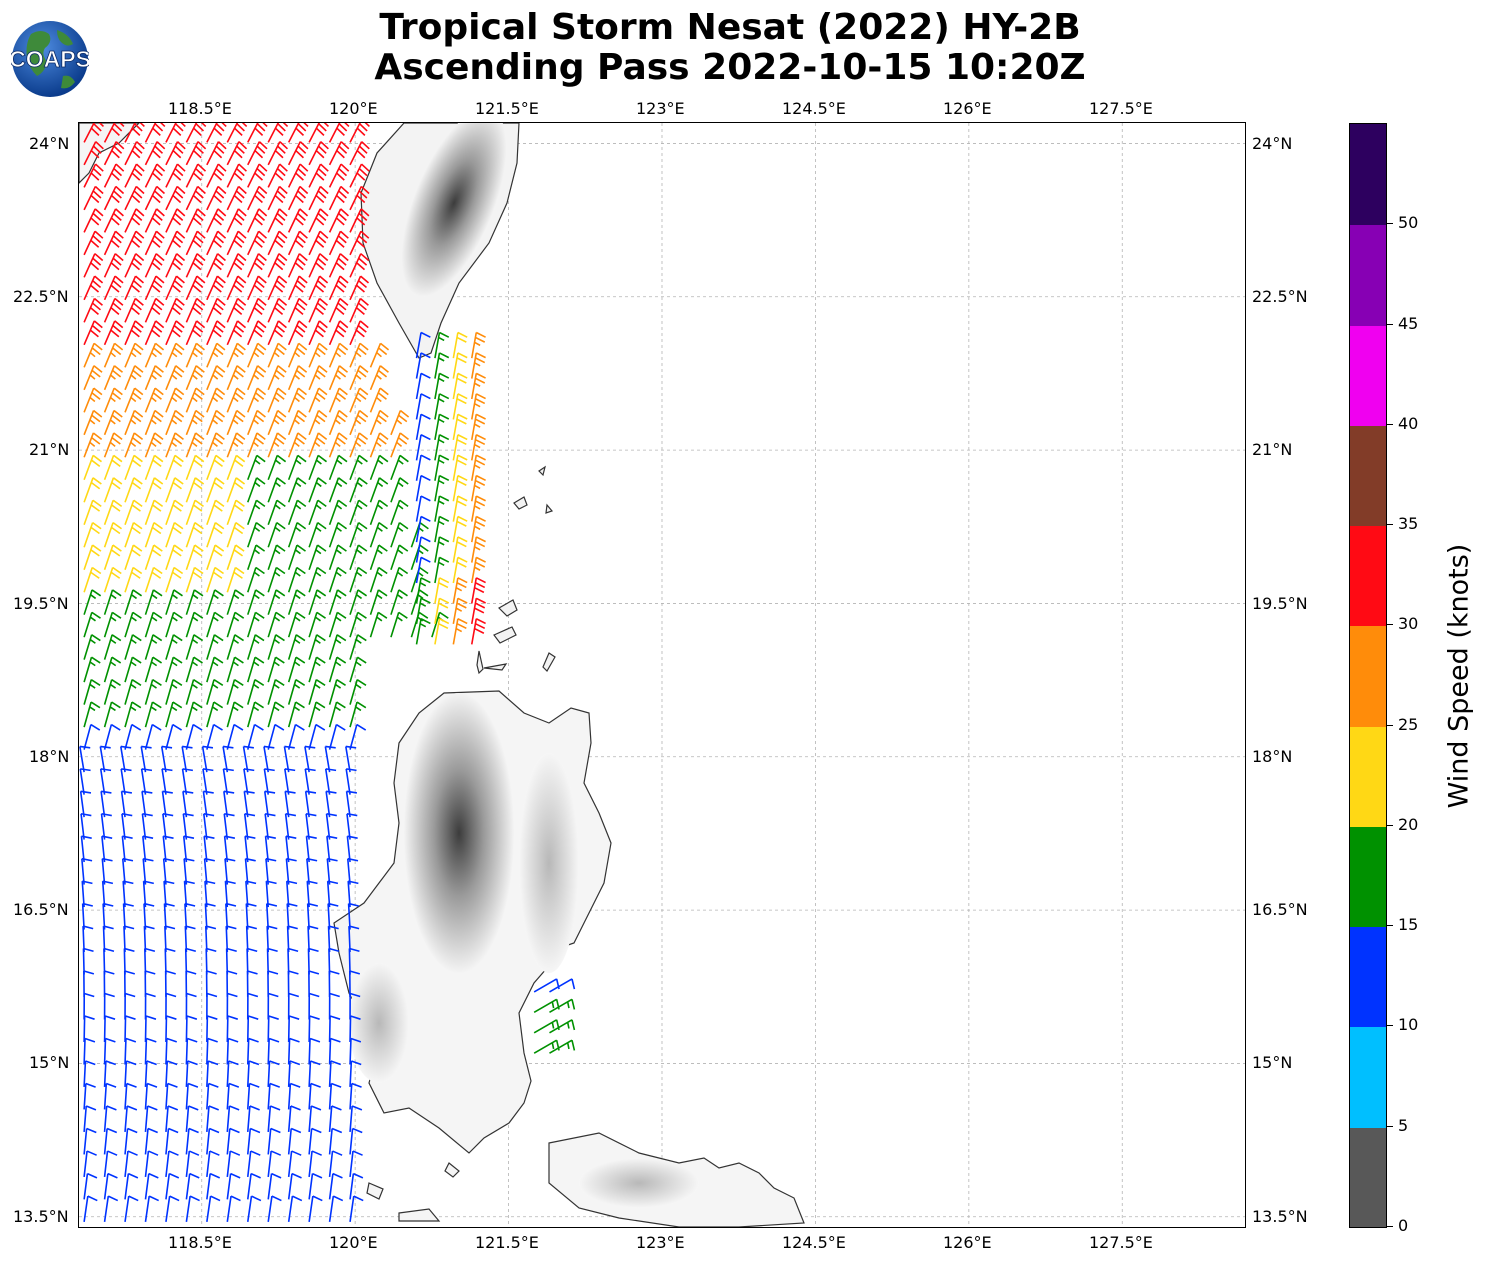 The height and width of the screenshot is (1264, 1486). Describe the element at coordinates (516, 570) in the screenshot. I see `batanes-islands` at that location.